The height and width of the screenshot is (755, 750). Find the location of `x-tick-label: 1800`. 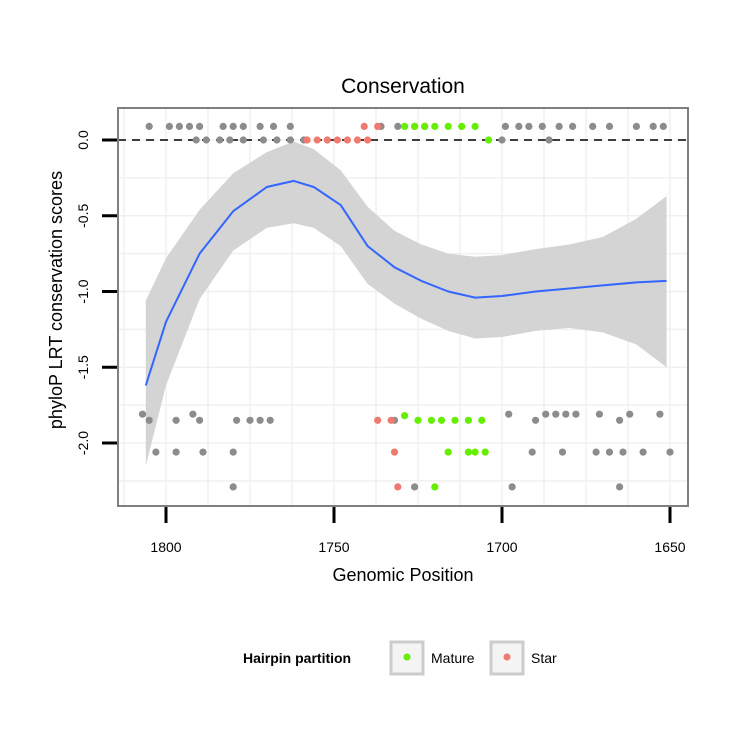

x-tick-label: 1800 is located at coordinates (165, 547).